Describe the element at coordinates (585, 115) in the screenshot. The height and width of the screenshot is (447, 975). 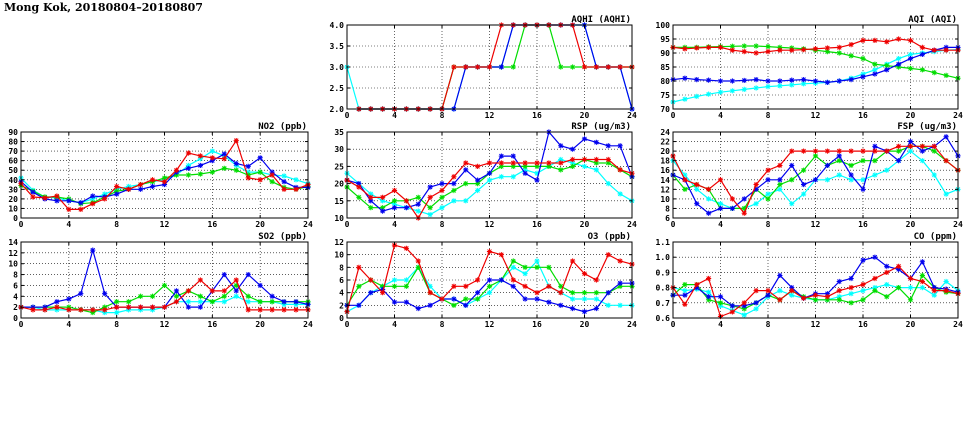
I see `x-tick-label: 20` at that location.